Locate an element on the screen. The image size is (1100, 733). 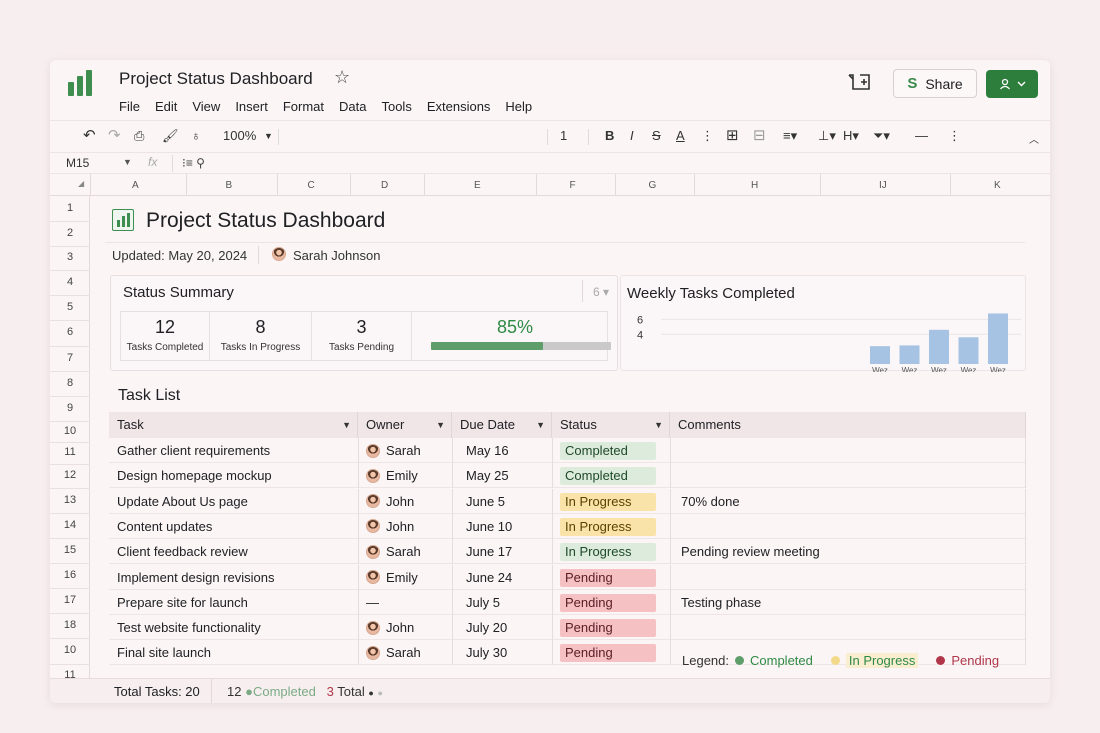
row-header: 13 is located at coordinates (70, 499).